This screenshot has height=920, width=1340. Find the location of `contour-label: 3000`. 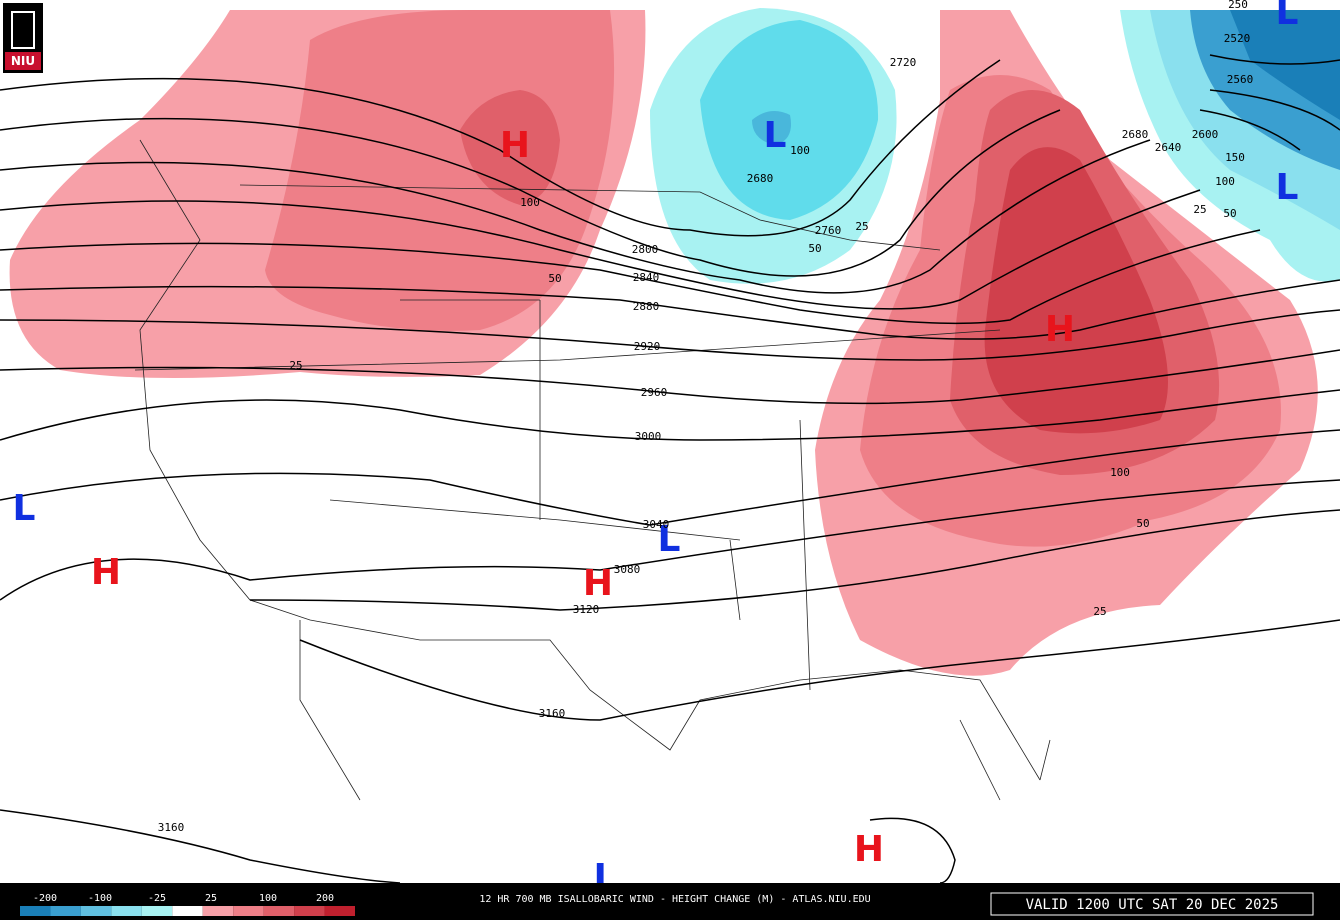

contour-label: 3000 is located at coordinates (648, 436).